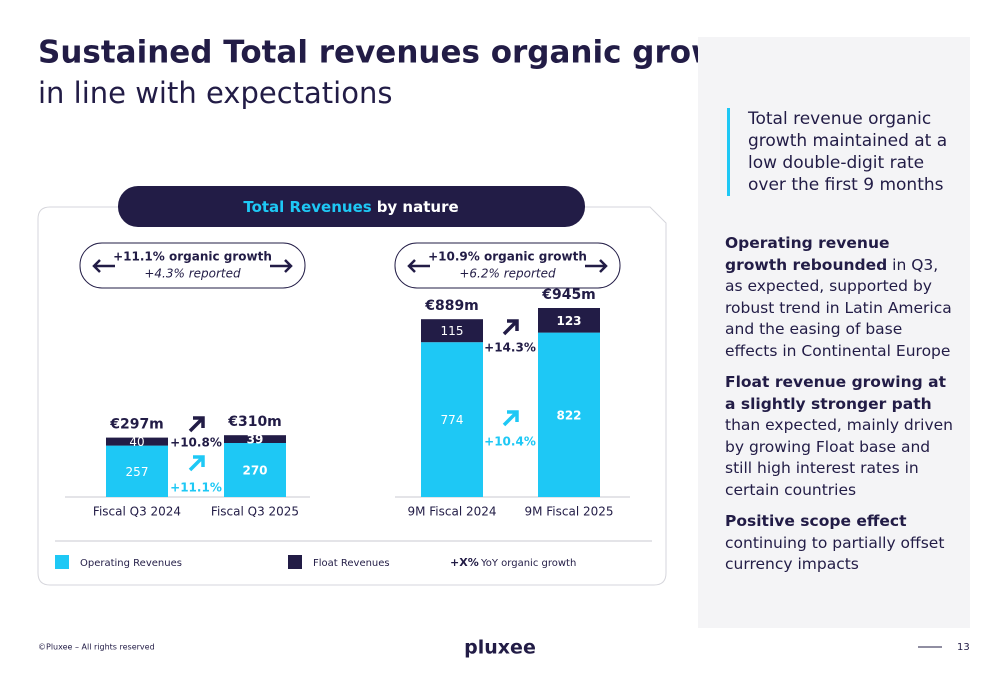 The image size is (1000, 685). I want to click on reported-growth: +6.2% reported, so click(507, 274).